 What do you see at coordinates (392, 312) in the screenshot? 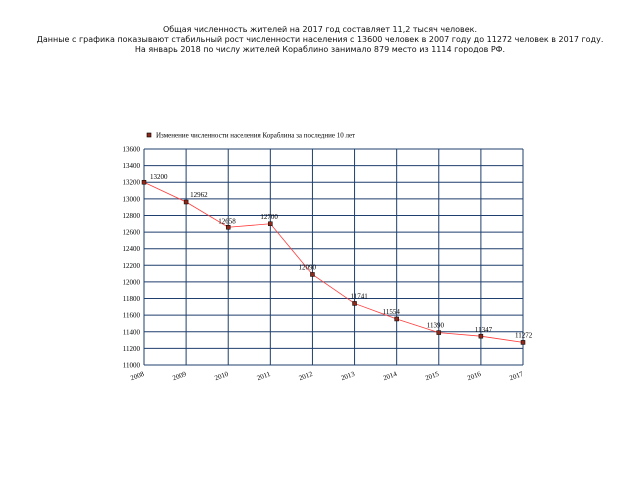
I see `data-label: 11554` at bounding box center [392, 312].